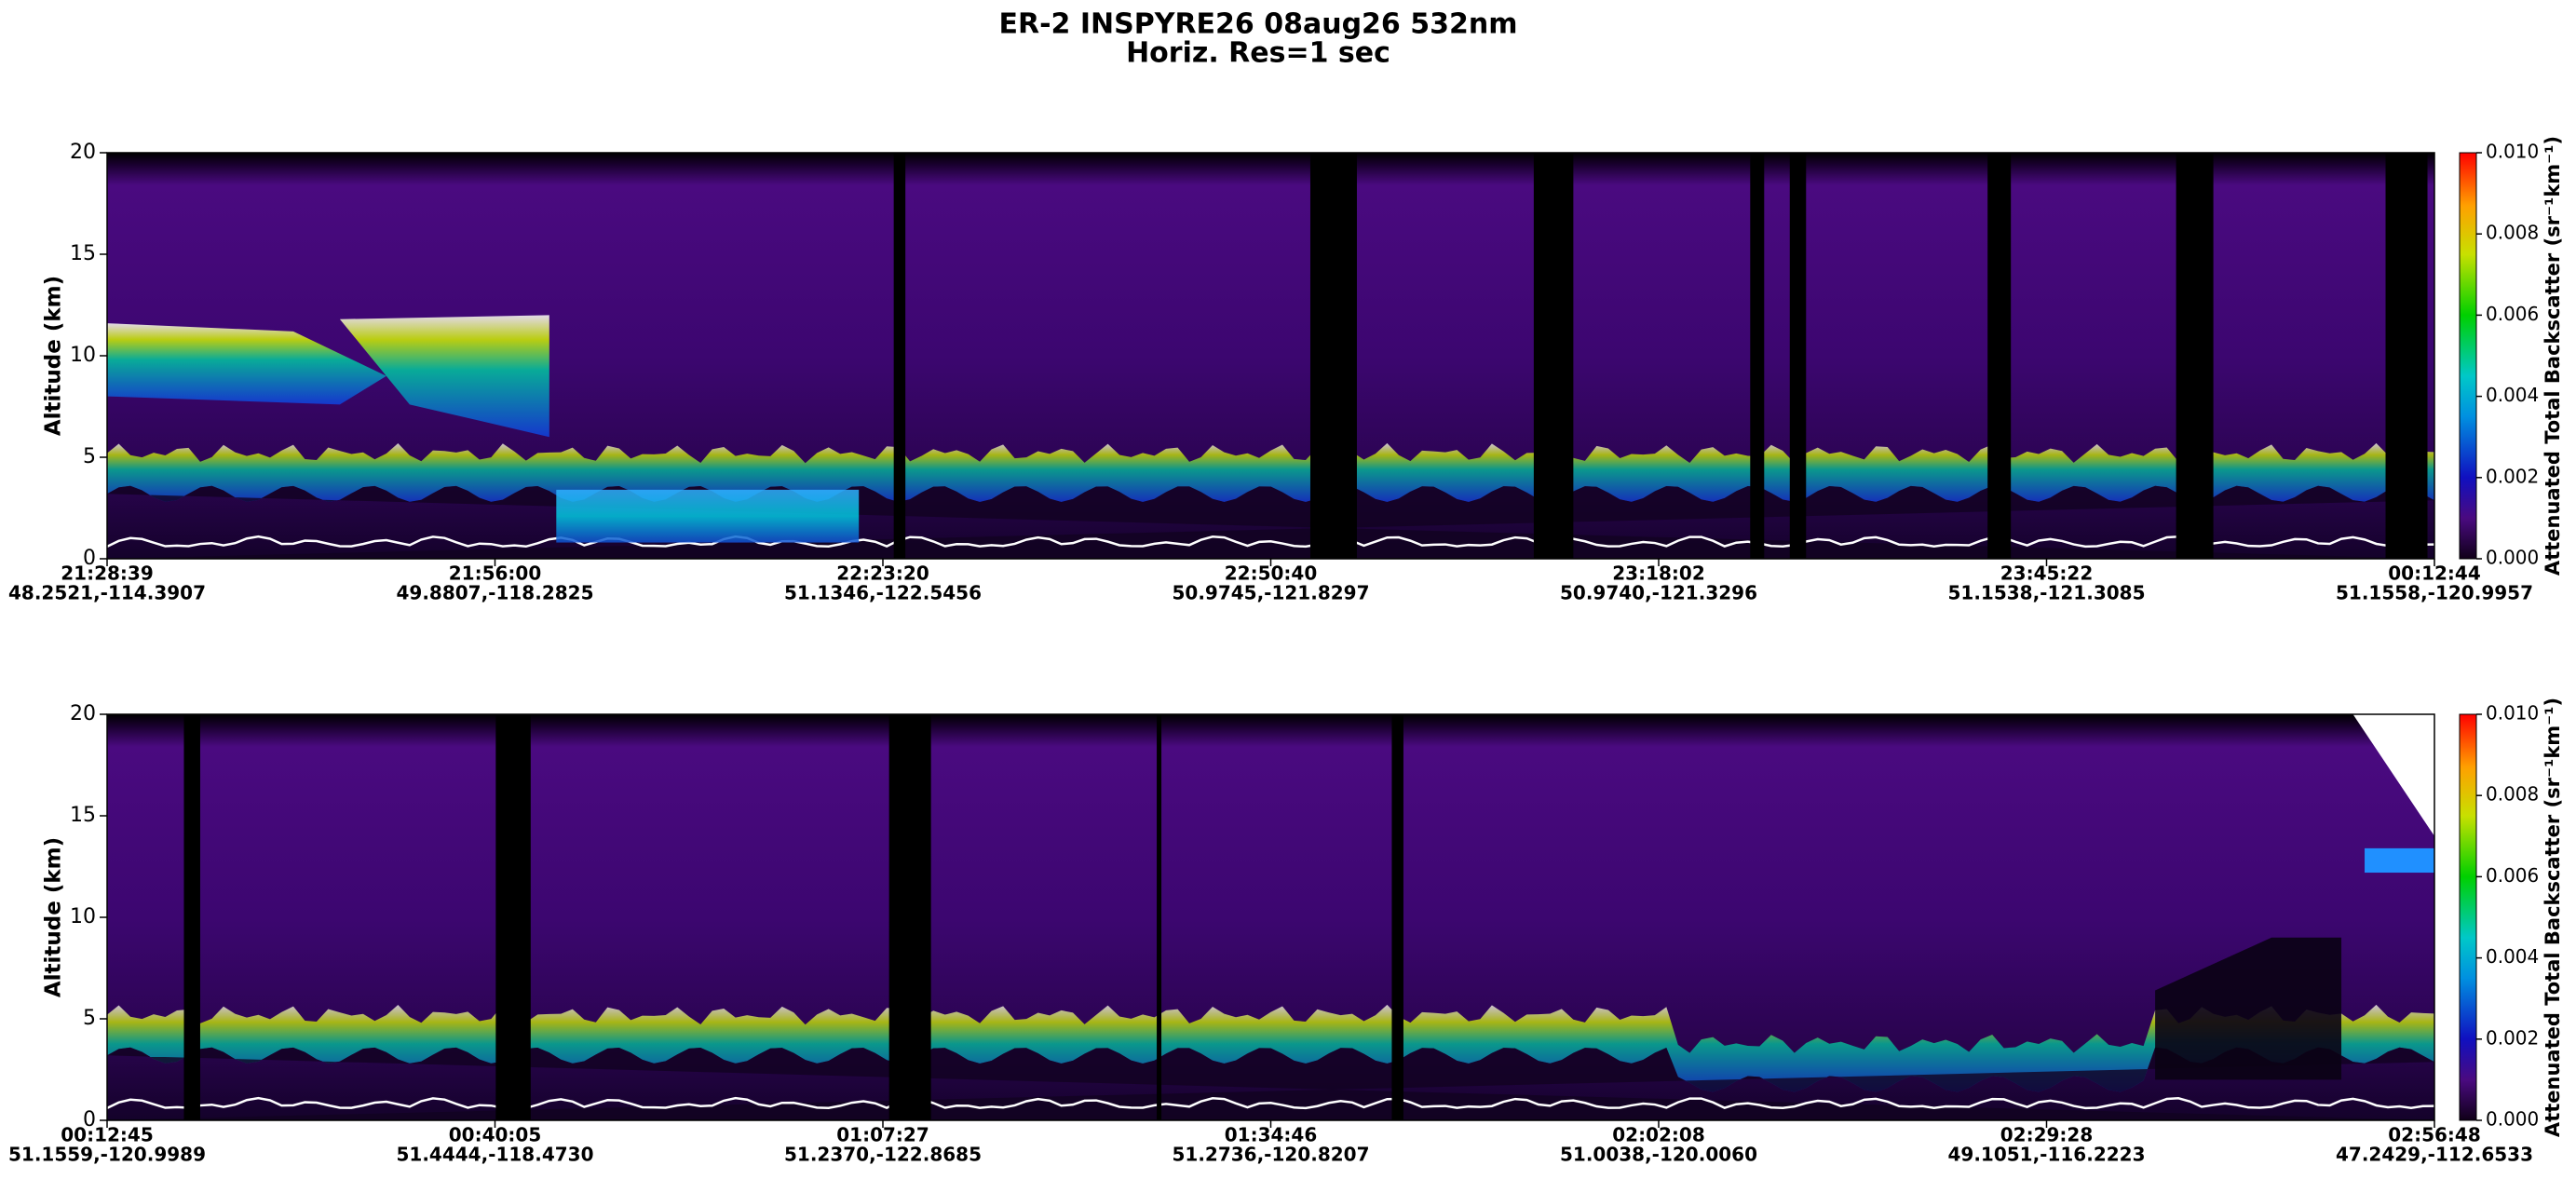 Image resolution: width=2576 pixels, height=1179 pixels. Describe the element at coordinates (1658, 573) in the screenshot. I see `x-tick-label: 23:18:02` at that location.